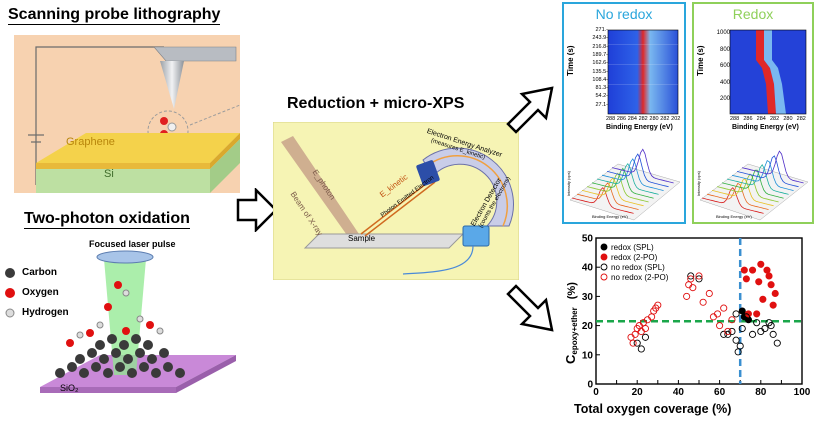 This screenshot has width=816, height=425. I want to click on y-tick-label: 162.6-, so click(600, 63).